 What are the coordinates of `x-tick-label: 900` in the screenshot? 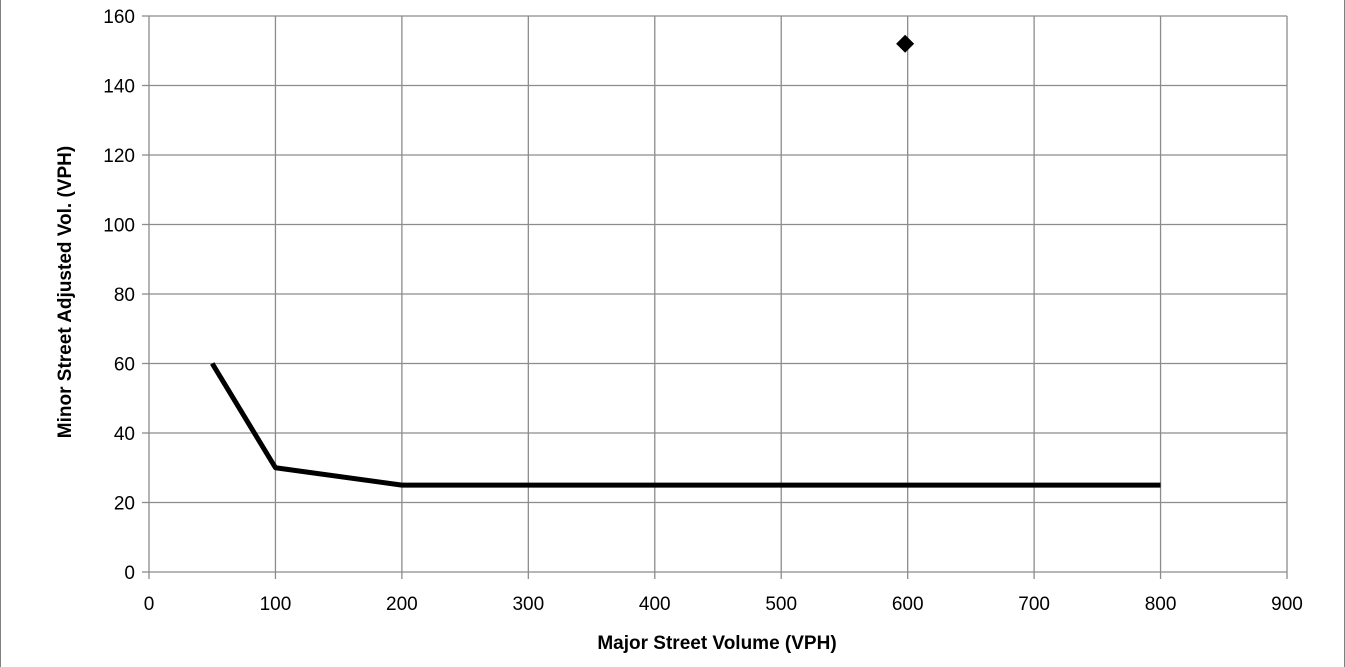 It's located at (1287, 604).